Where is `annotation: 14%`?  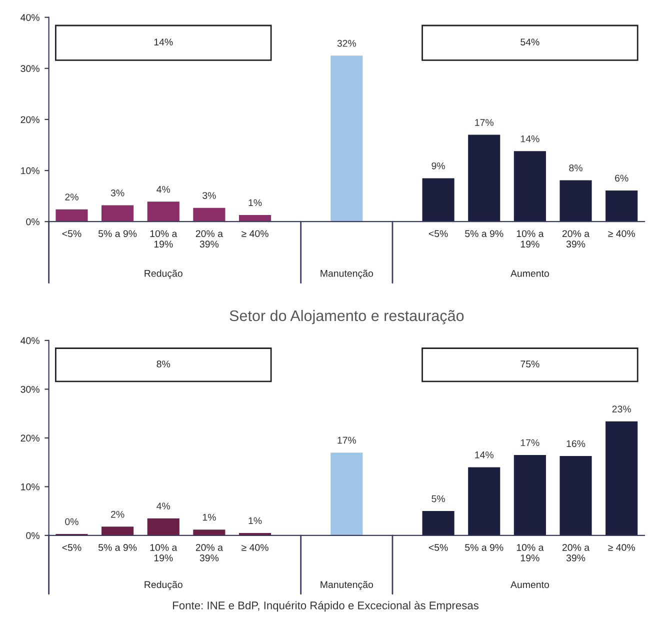 annotation: 14% is located at coordinates (163, 42).